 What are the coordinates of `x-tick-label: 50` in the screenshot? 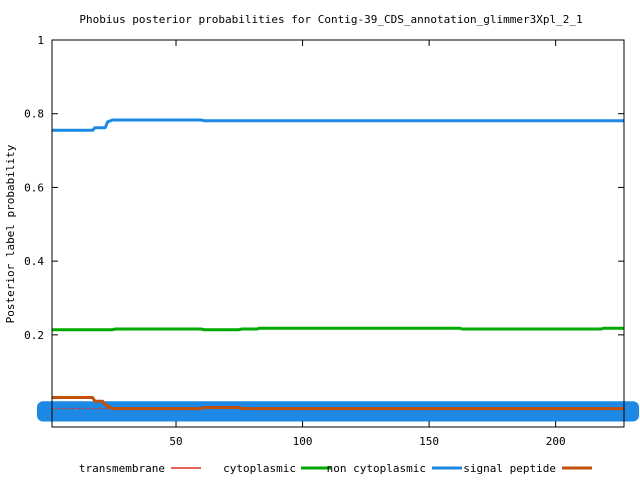 It's located at (175, 441).